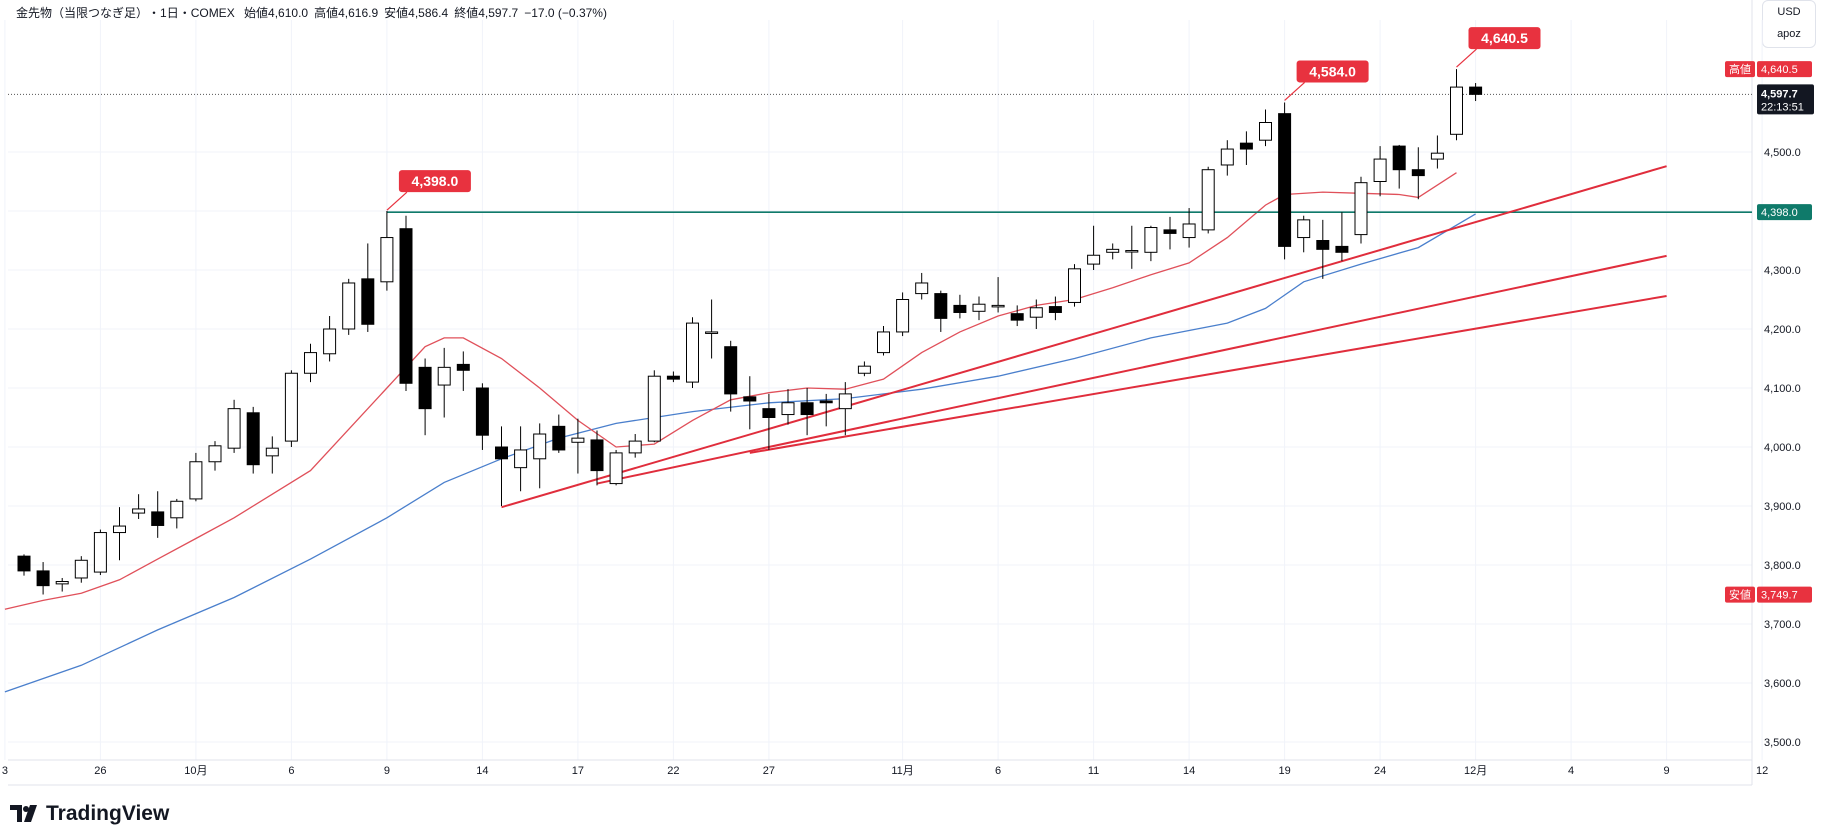  Describe the element at coordinates (1782, 153) in the screenshot. I see `y-tick-label: 4,500.0` at that location.